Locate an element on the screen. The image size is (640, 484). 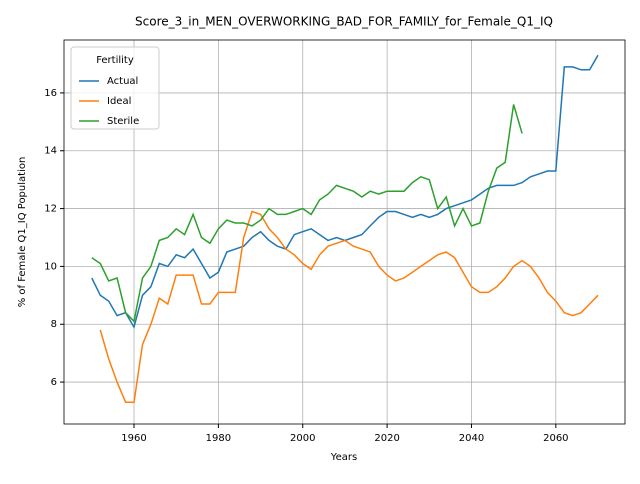
x-tick-label: 1980 is located at coordinates (218, 438).